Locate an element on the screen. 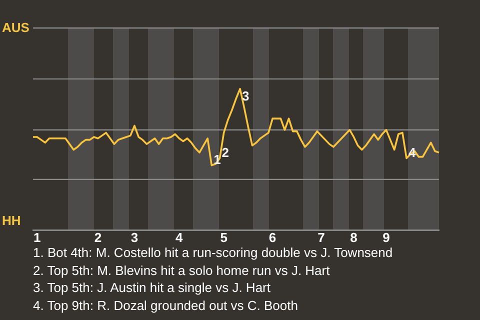  x-tick-label: 4 is located at coordinates (180, 237).